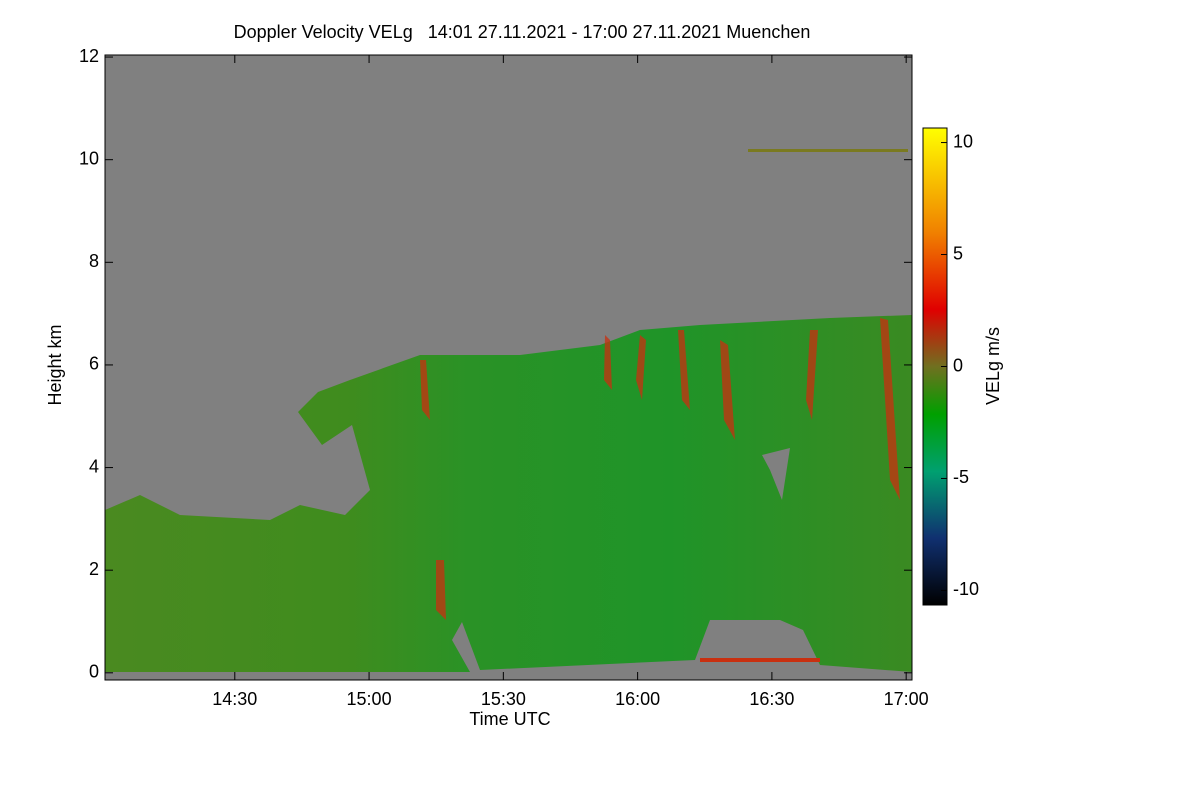  Describe the element at coordinates (961, 477) in the screenshot. I see `colorbar-tick-label: -5` at that location.